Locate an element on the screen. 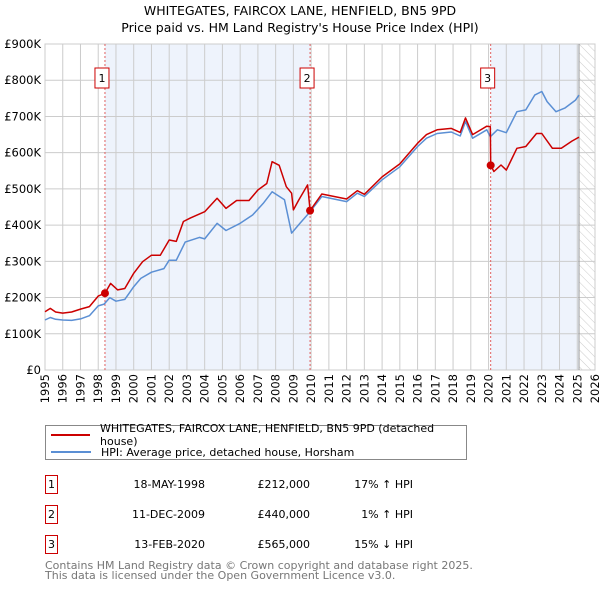 The image size is (600, 590). x-tick-label: 2022 is located at coordinates (524, 388).